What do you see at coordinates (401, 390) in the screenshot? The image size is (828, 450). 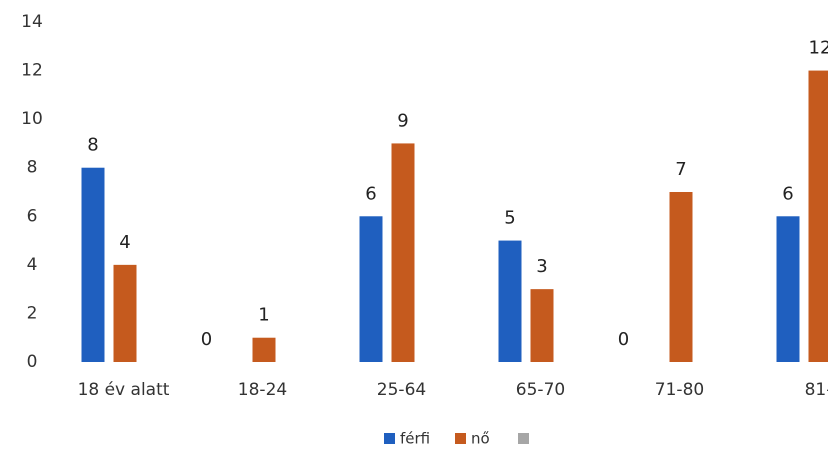 I see `x-tick-label: 25-64` at bounding box center [401, 390].